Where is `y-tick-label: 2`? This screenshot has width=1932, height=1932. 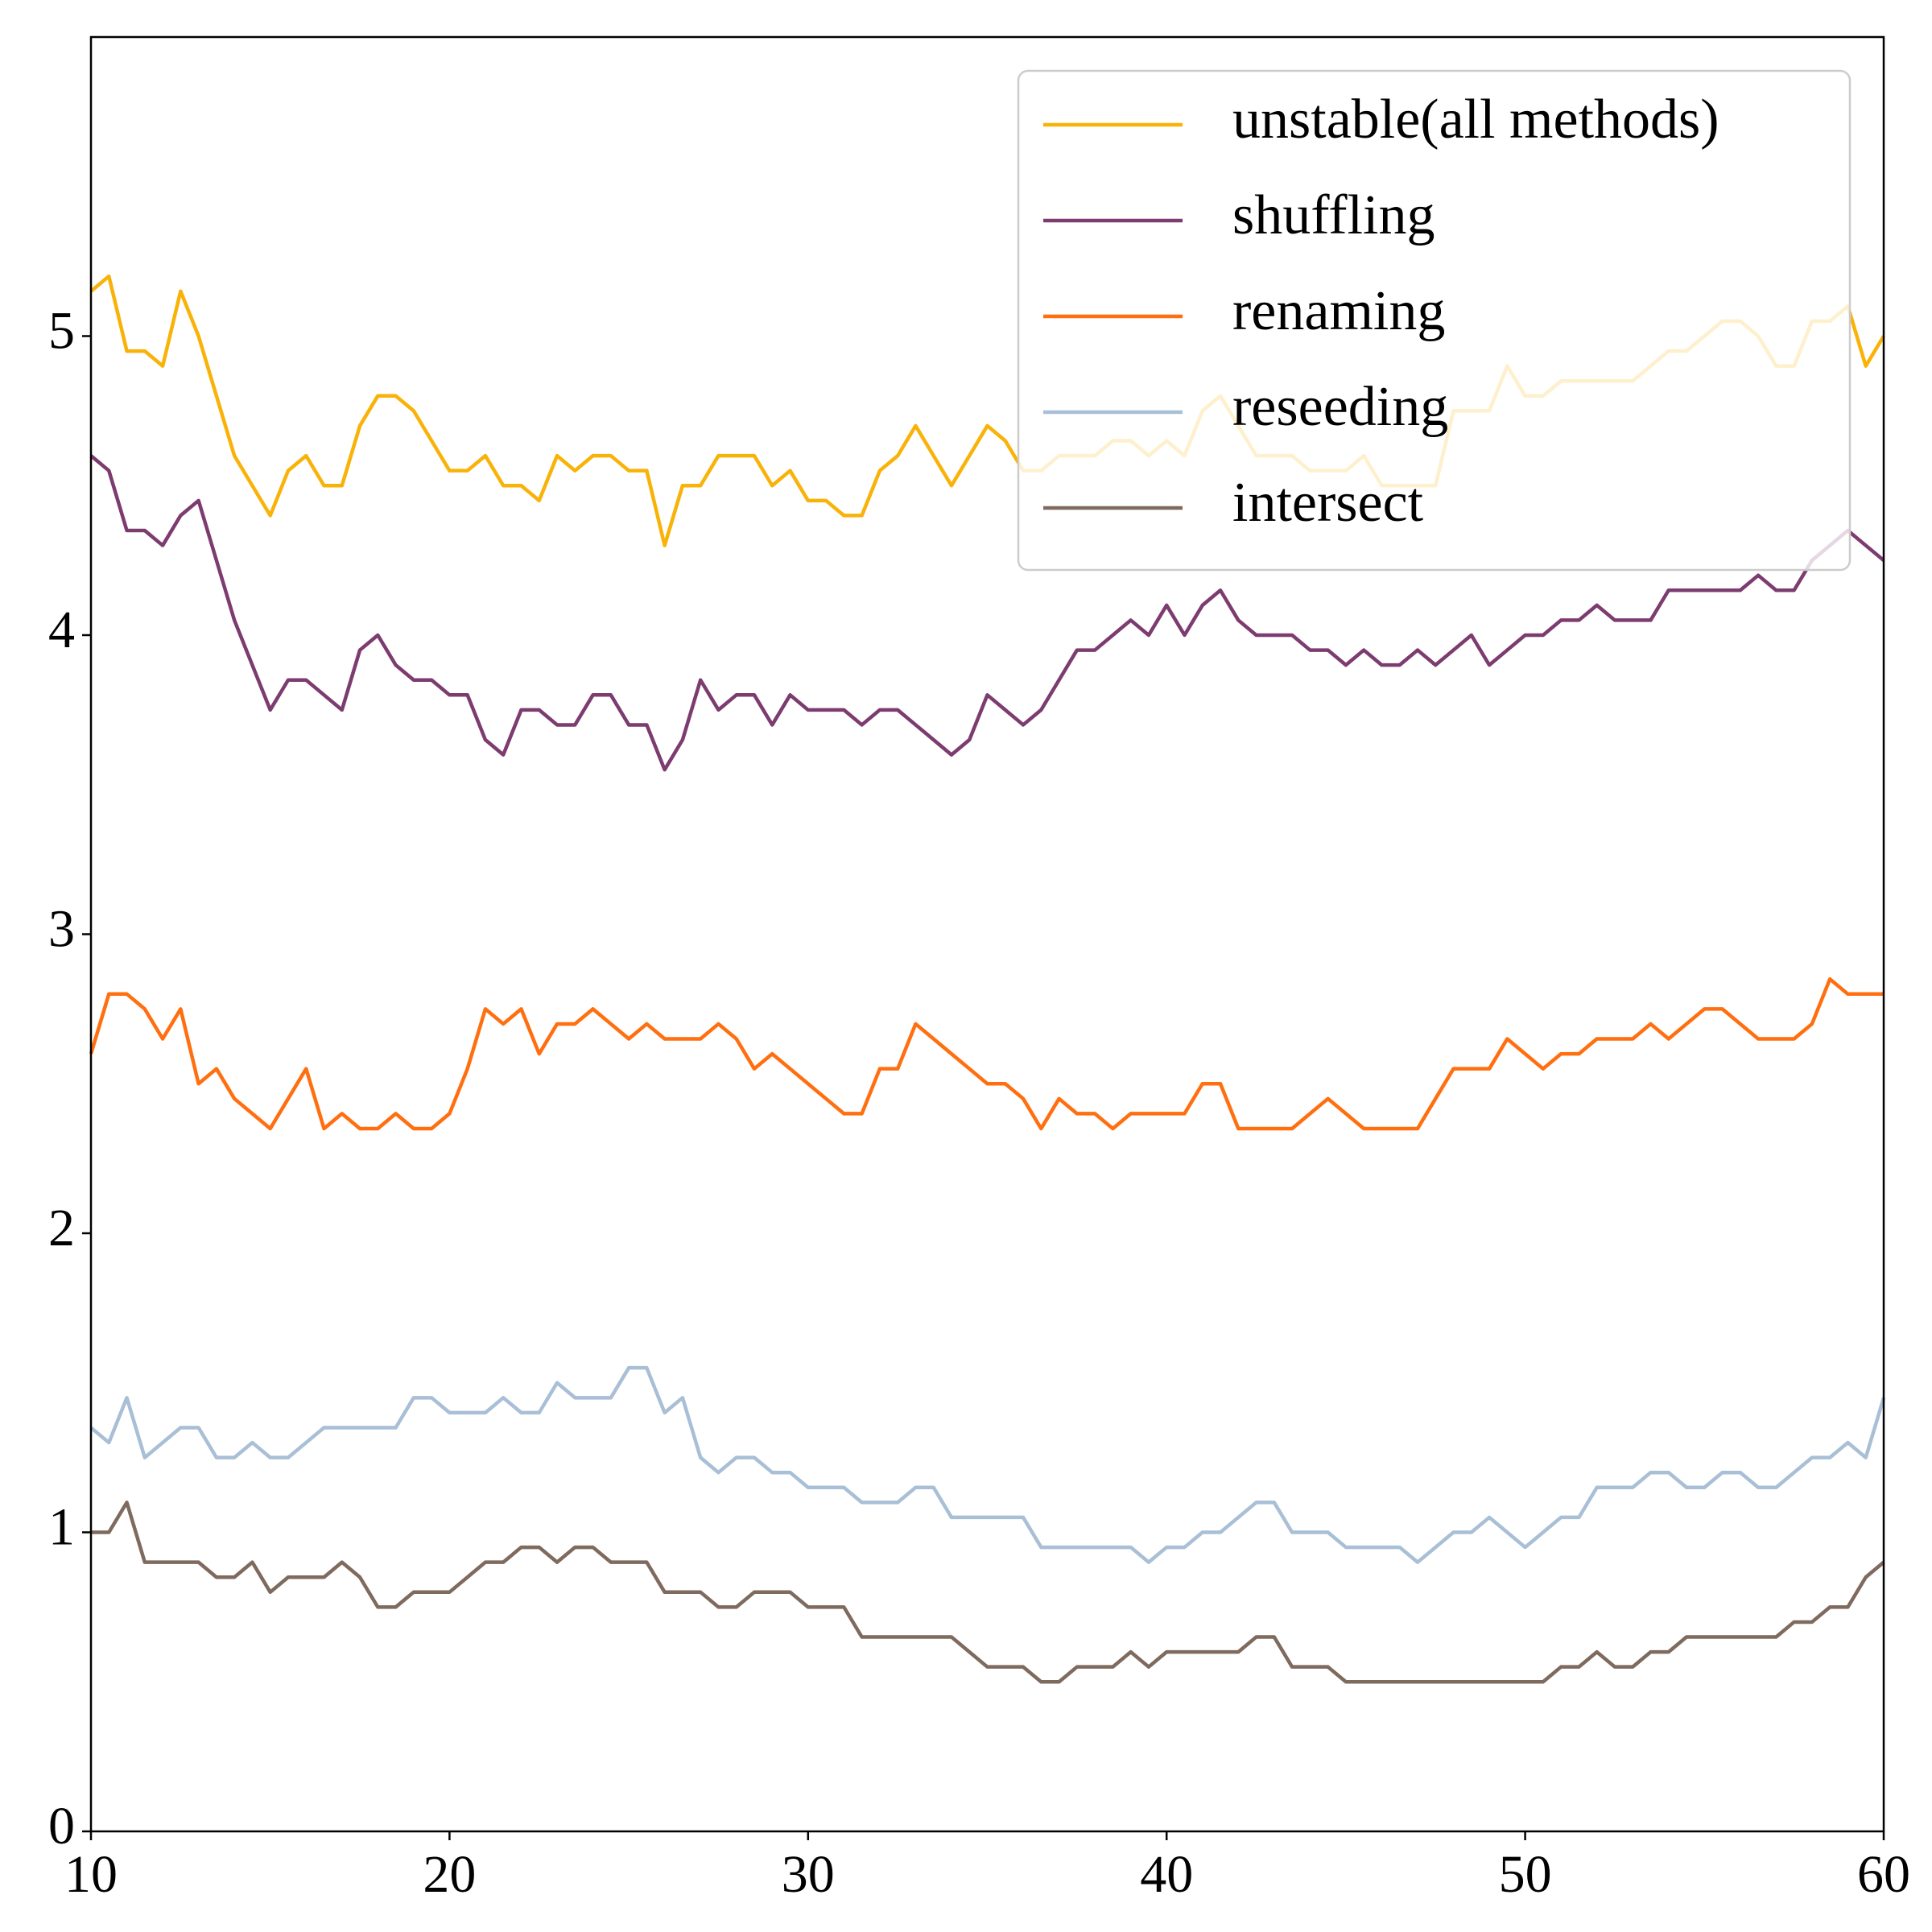 y-tick-label: 2 is located at coordinates (61, 1228).